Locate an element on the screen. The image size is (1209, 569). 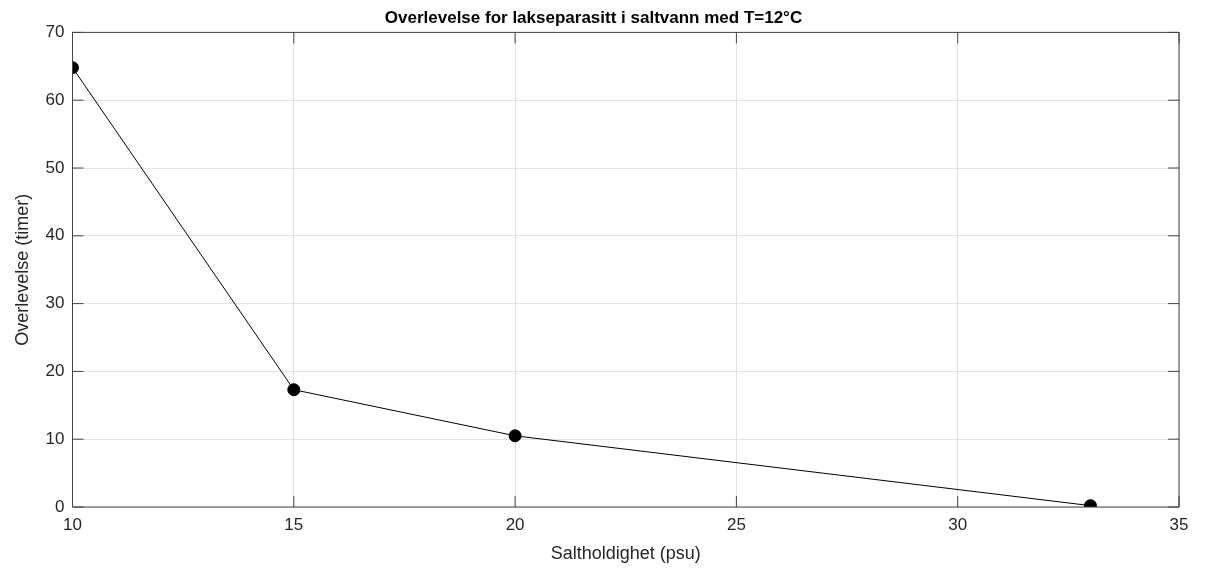
x-tick-label: 30 is located at coordinates (958, 524).